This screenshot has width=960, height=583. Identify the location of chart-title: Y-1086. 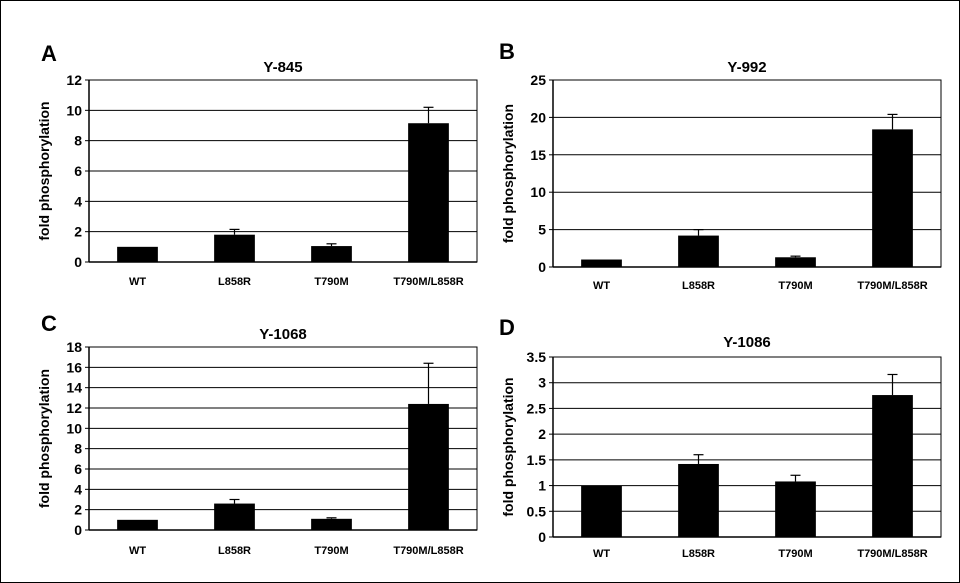
(747, 342).